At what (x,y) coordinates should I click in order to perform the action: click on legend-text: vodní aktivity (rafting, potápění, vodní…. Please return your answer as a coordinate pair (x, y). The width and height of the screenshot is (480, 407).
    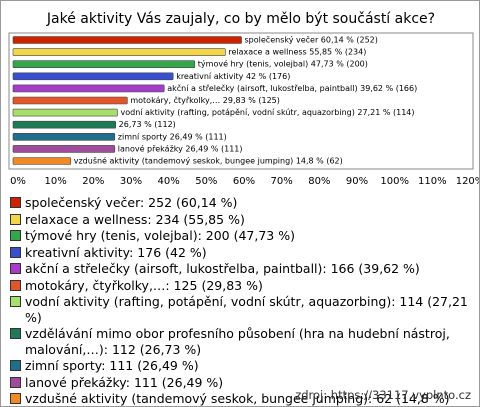
    Looking at the image, I should click on (246, 309).